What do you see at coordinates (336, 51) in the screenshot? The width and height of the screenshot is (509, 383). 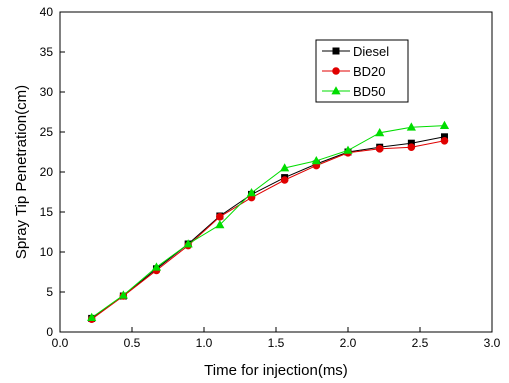 I see `legend-marker-diesel` at bounding box center [336, 51].